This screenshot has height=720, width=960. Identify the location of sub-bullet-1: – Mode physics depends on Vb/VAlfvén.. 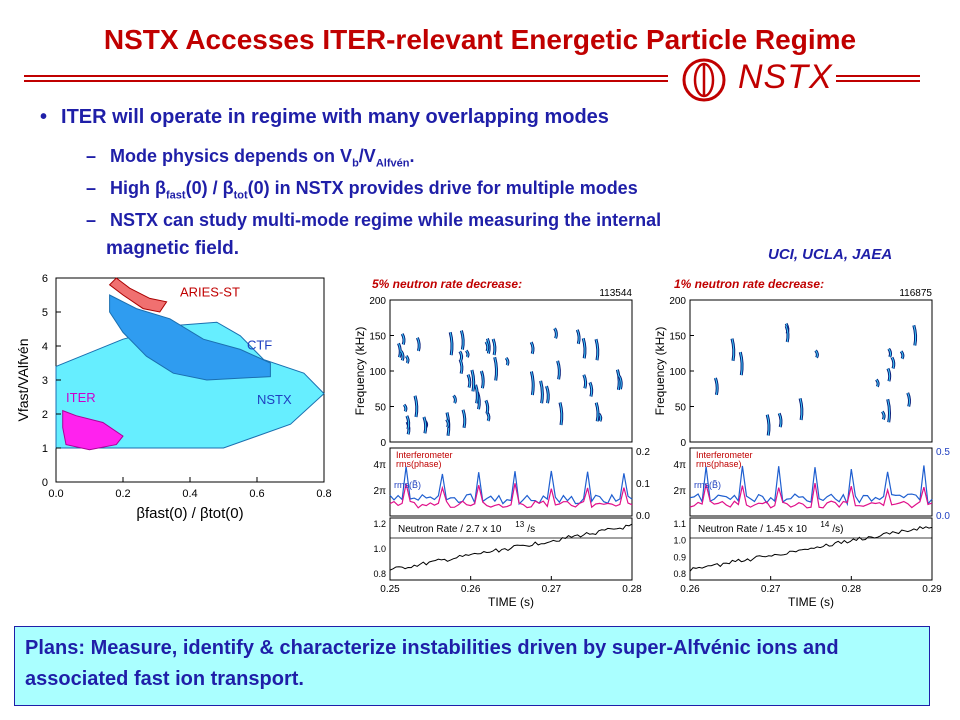
(250, 158).